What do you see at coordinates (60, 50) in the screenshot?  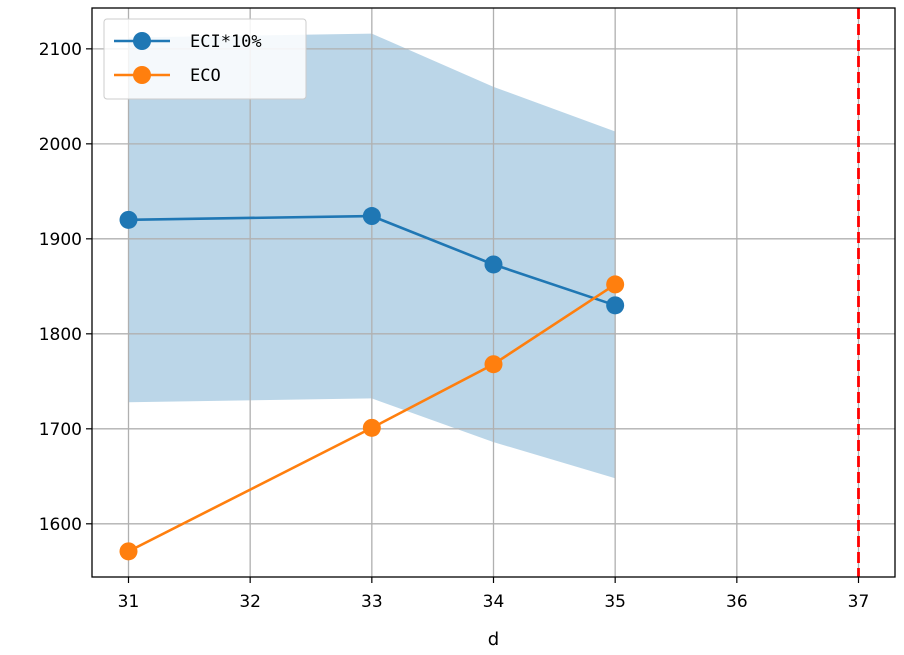 I see `y-tick-label: 2100` at bounding box center [60, 50].